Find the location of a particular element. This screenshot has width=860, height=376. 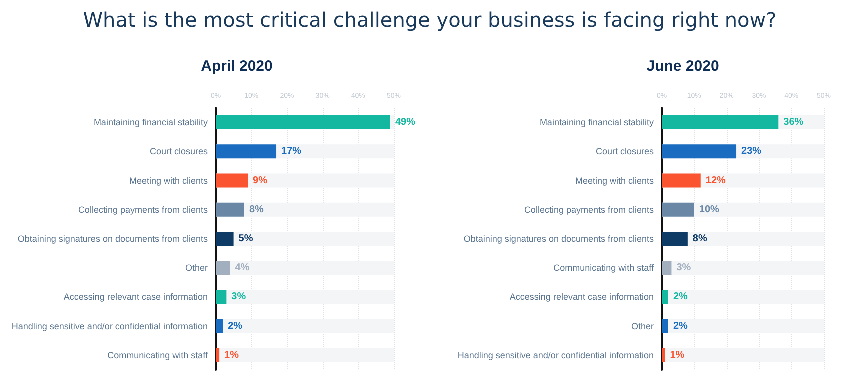

data-label: 9% is located at coordinates (260, 180).